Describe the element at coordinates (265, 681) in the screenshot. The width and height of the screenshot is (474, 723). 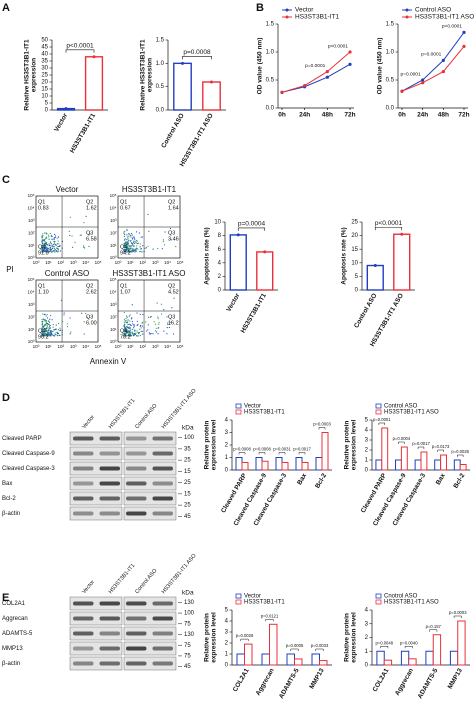
I see `x-tick-label: Aggrecan` at that location.